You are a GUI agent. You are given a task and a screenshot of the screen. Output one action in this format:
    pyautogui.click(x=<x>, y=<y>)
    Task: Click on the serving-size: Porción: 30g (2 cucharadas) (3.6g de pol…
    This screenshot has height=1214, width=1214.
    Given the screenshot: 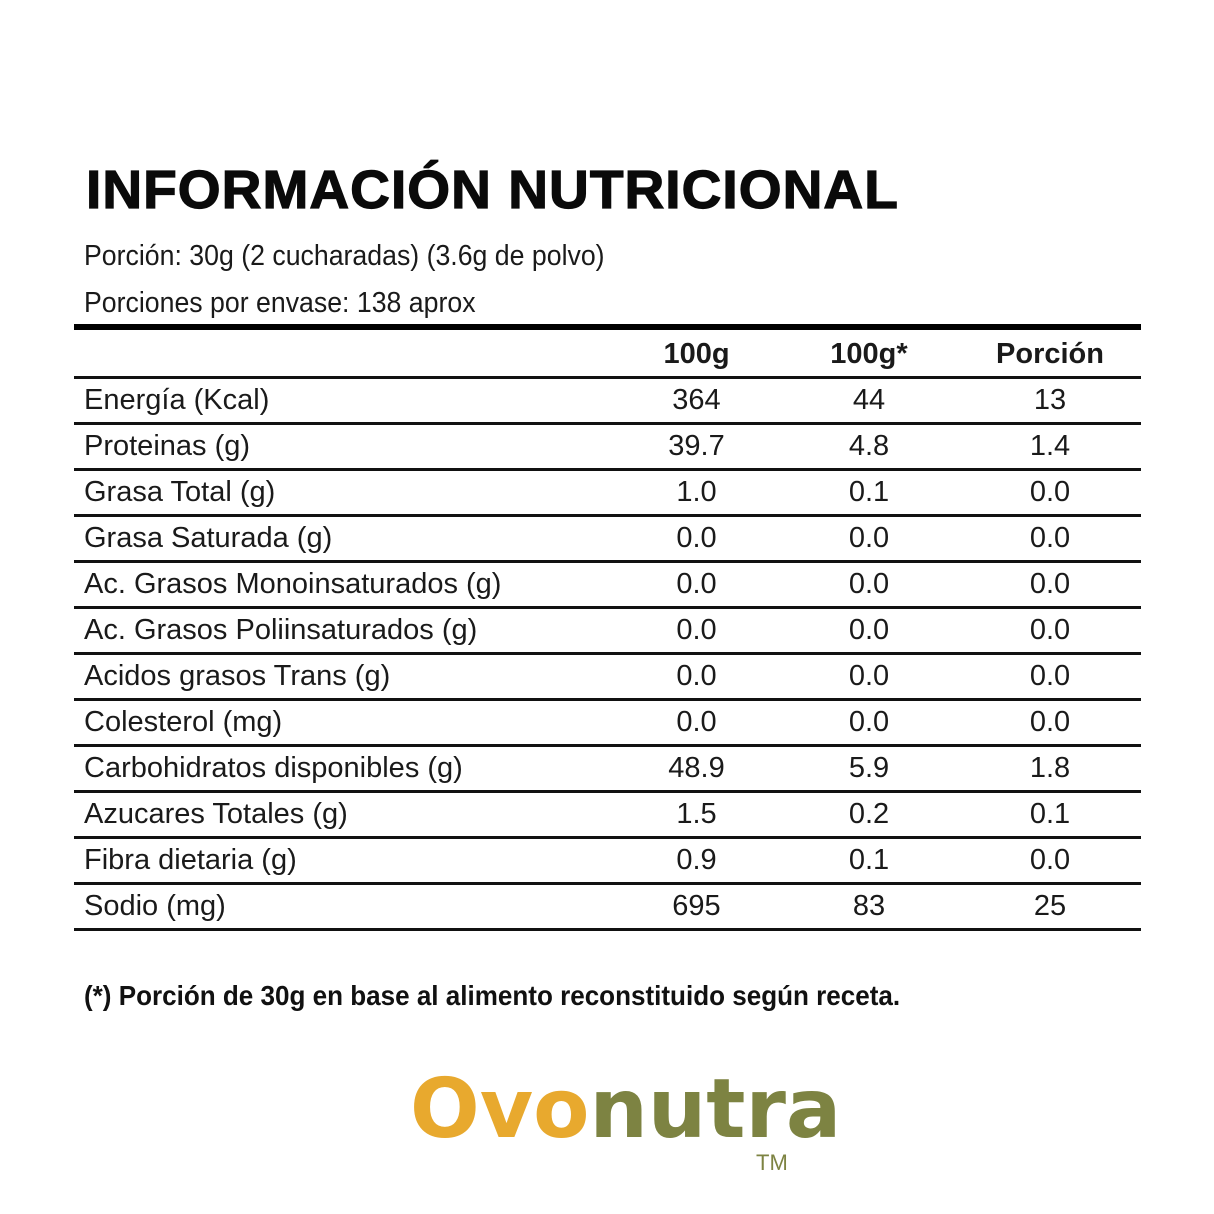 What is the action you would take?
    pyautogui.click(x=344, y=256)
    